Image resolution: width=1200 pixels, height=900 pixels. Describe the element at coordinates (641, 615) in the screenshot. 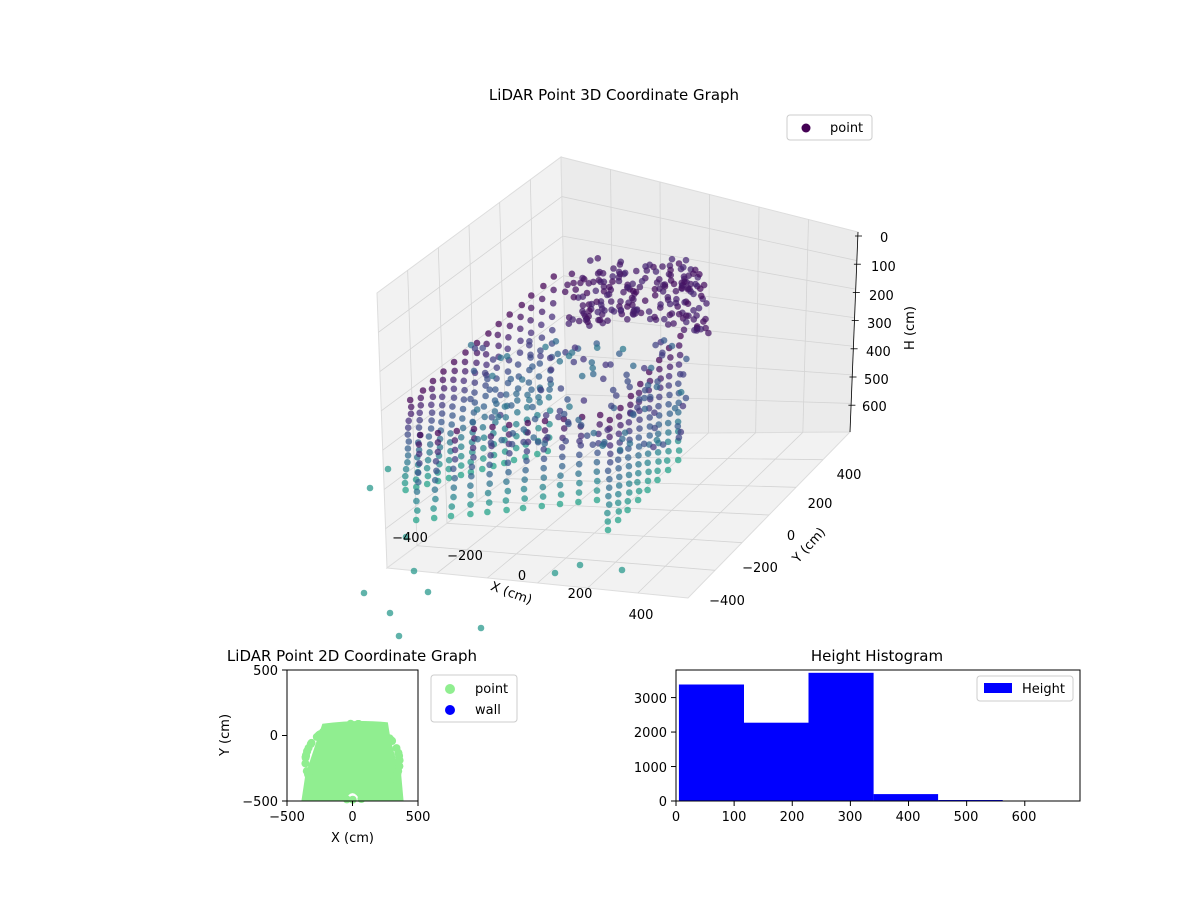

I see `x-tick-label: 400` at that location.